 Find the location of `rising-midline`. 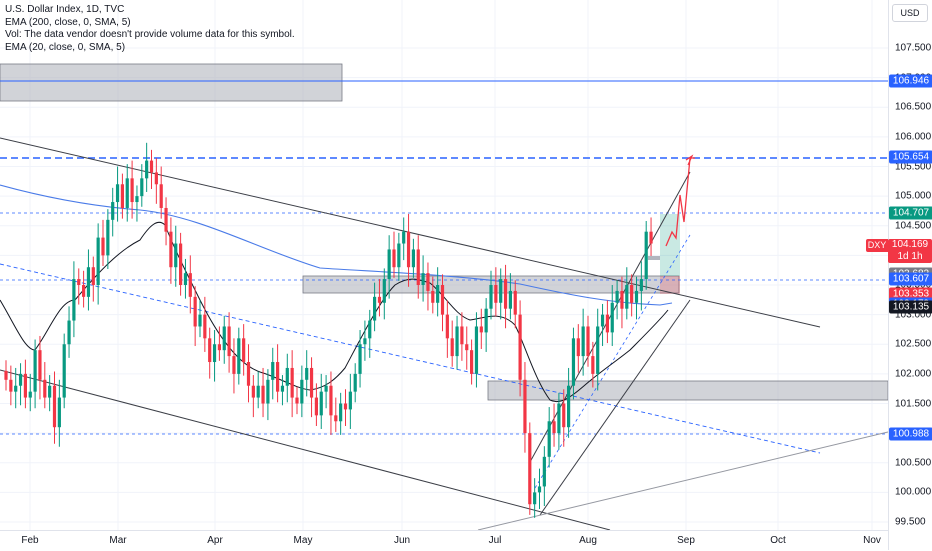

rising-midline is located at coordinates (612, 361).